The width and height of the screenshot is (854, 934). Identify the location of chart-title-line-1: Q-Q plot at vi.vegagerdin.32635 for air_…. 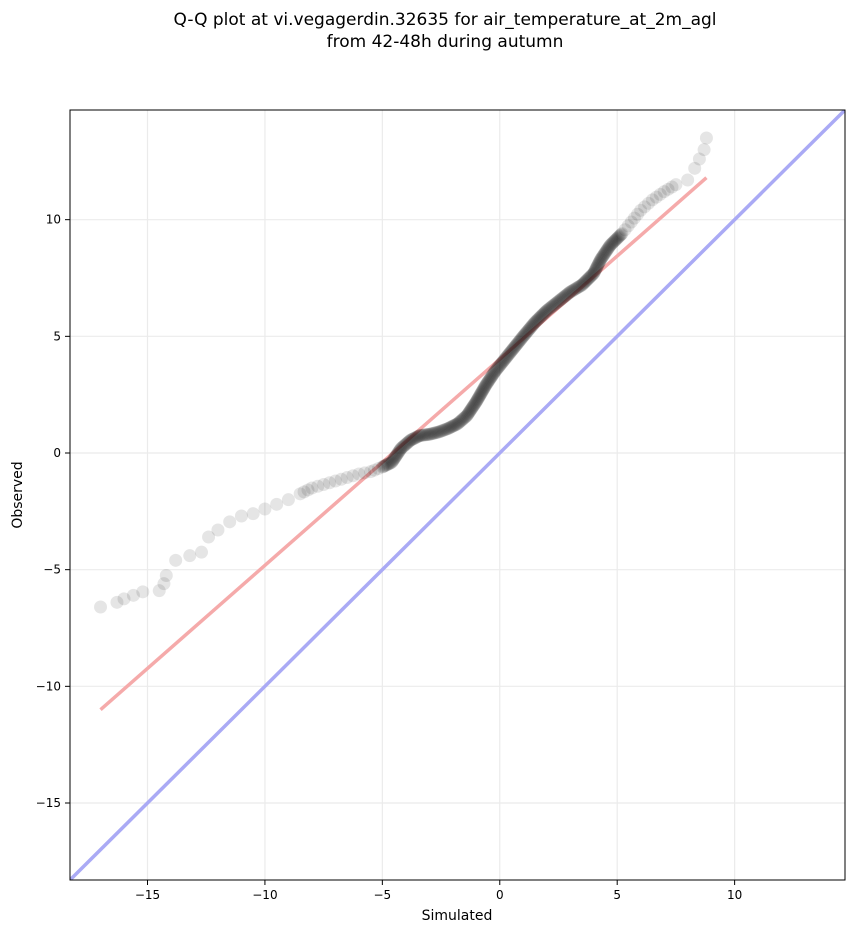
(444, 20).